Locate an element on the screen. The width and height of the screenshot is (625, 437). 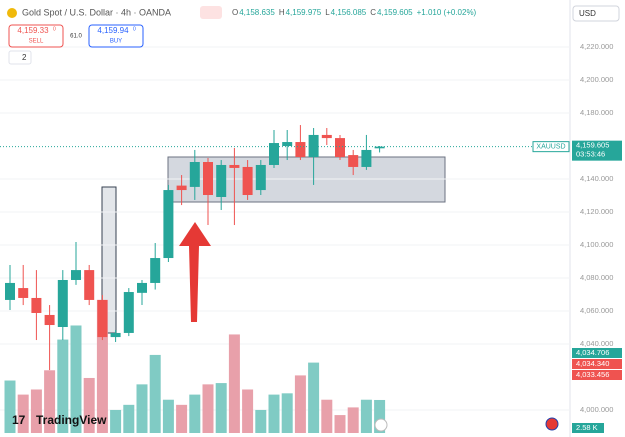
y-tick-label: 4,180.000 is located at coordinates (596, 112).